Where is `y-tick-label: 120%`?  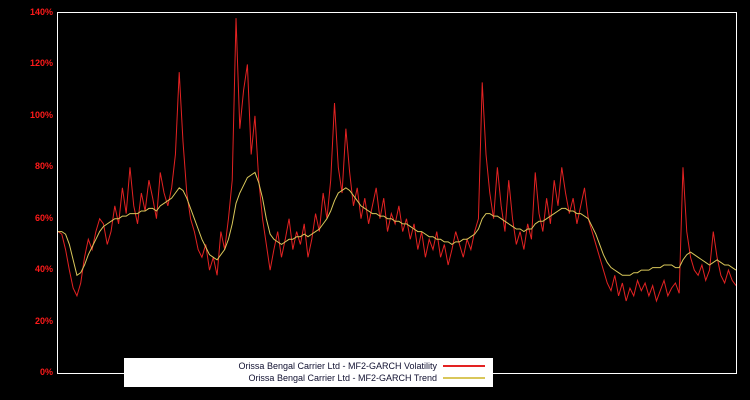
y-tick-label: 120% is located at coordinates (41, 63).